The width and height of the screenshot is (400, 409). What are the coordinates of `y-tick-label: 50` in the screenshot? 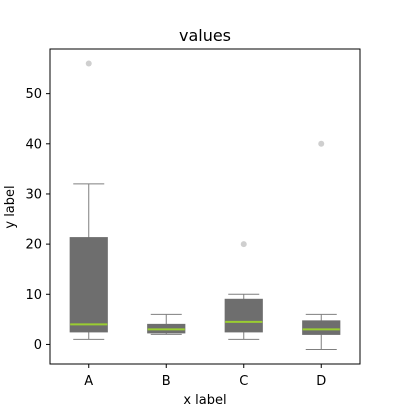 It's located at (33, 94).